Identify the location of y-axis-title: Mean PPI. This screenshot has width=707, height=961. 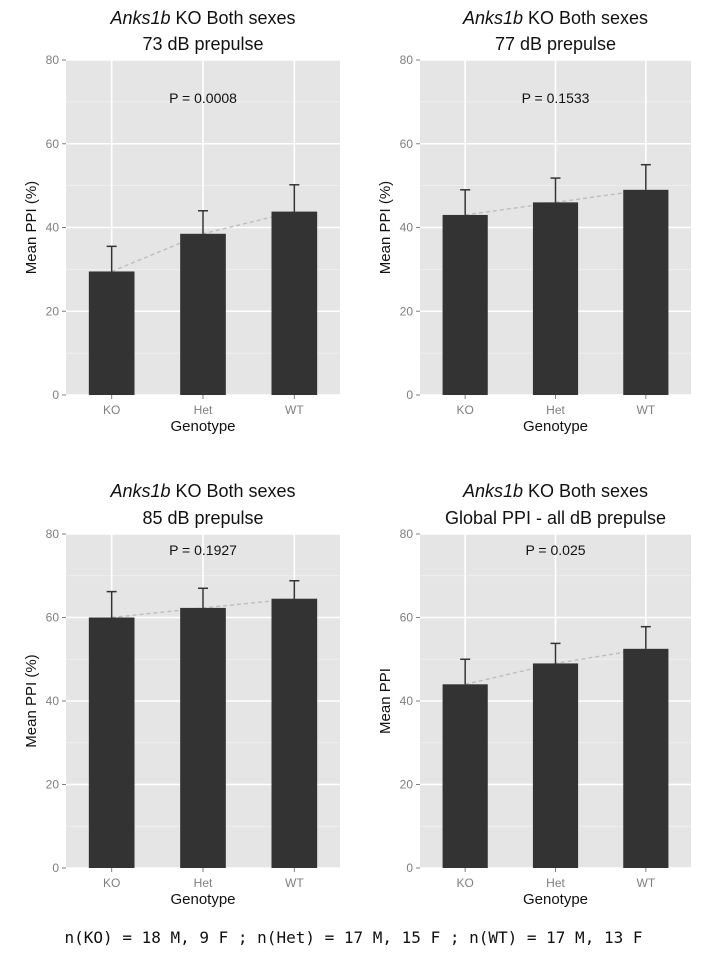
(385, 701).